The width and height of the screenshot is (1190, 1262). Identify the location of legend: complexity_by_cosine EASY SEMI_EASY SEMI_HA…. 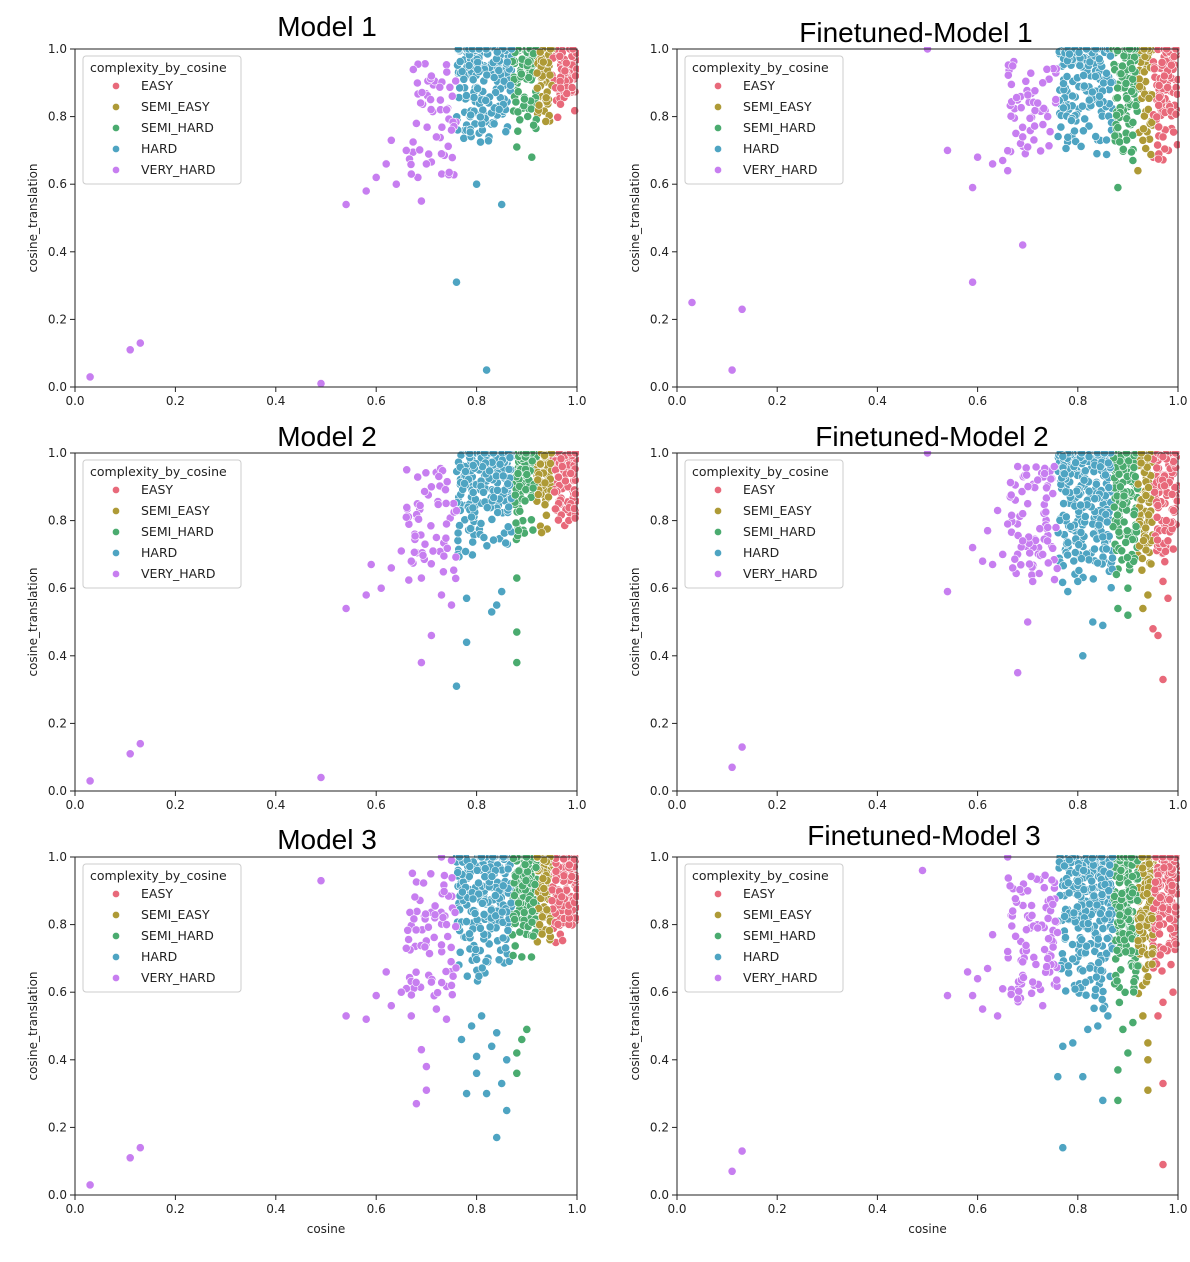
(764, 928).